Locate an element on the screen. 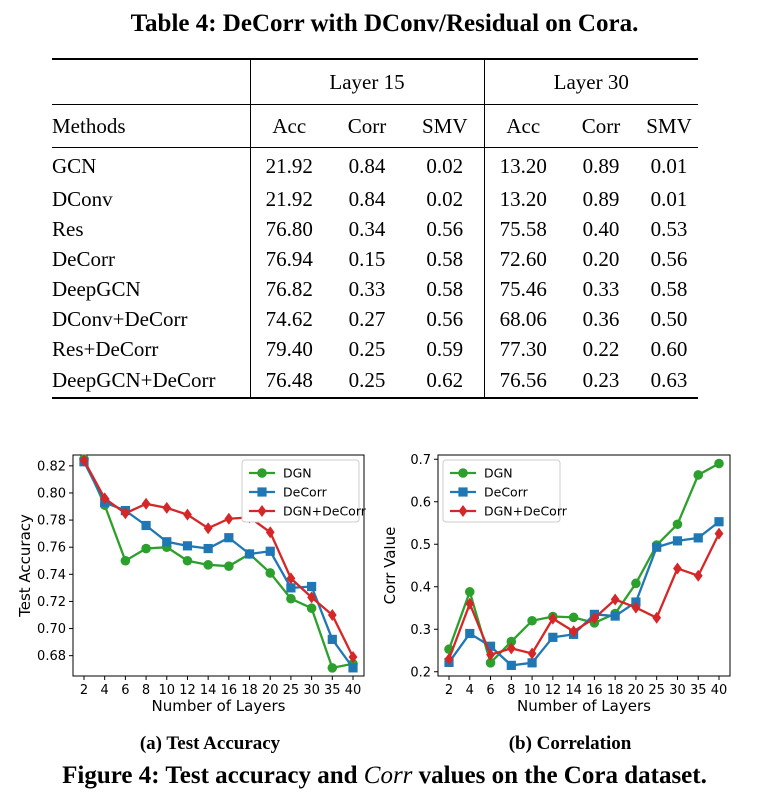  x-tick-label: 8 is located at coordinates (511, 690).